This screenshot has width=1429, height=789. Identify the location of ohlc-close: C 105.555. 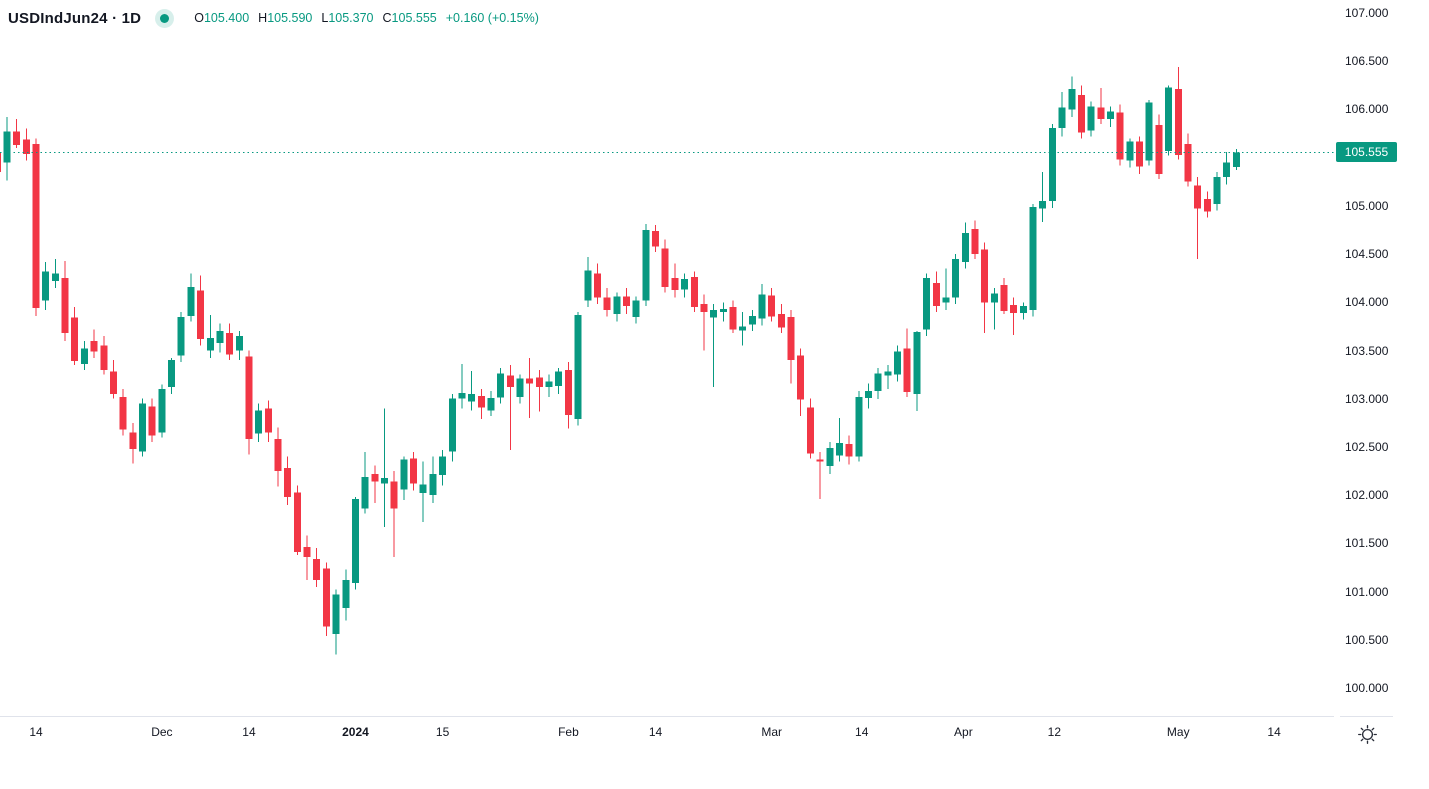
(410, 18).